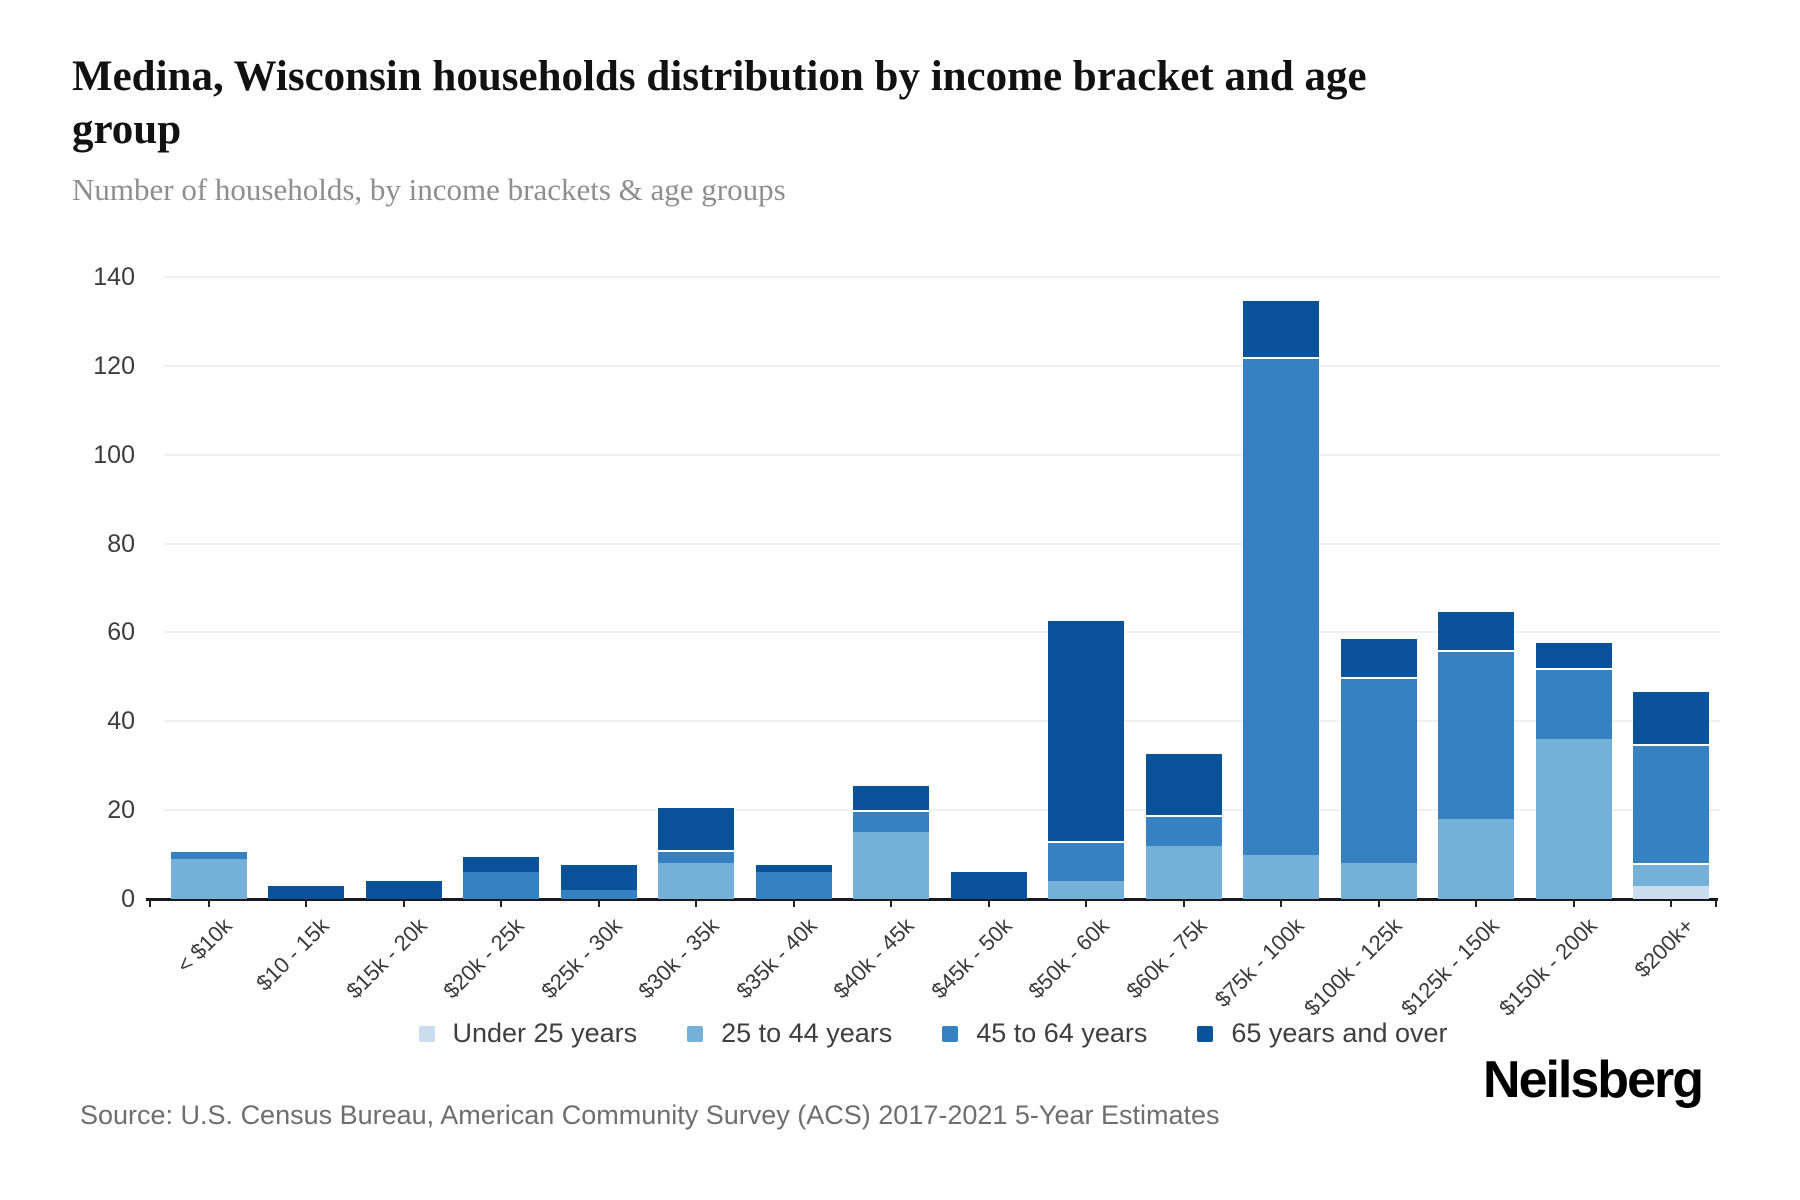 The width and height of the screenshot is (1800, 1200). What do you see at coordinates (1716, 903) in the screenshot?
I see `x-axis-edge-tick` at bounding box center [1716, 903].